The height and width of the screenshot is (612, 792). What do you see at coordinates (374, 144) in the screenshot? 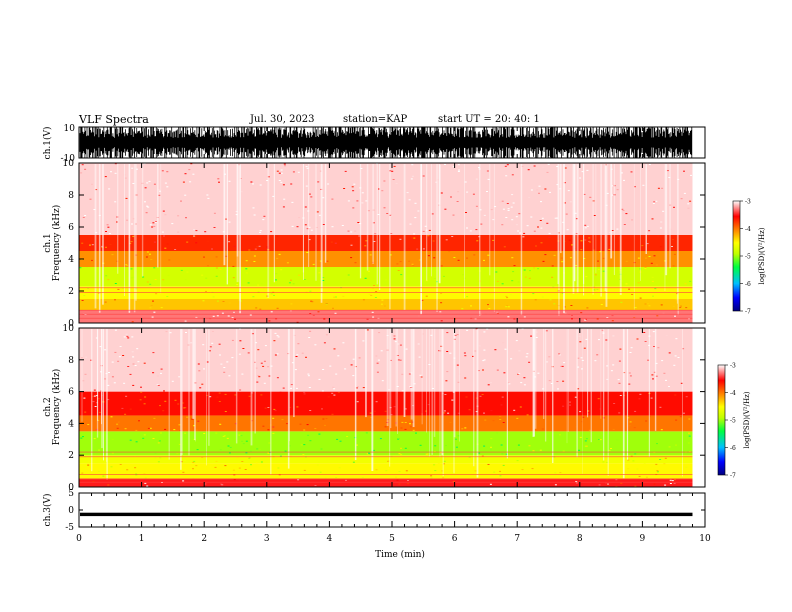
I see `panel-ch1-waveform: 10 -10 ch.1(V)` at bounding box center [374, 144].